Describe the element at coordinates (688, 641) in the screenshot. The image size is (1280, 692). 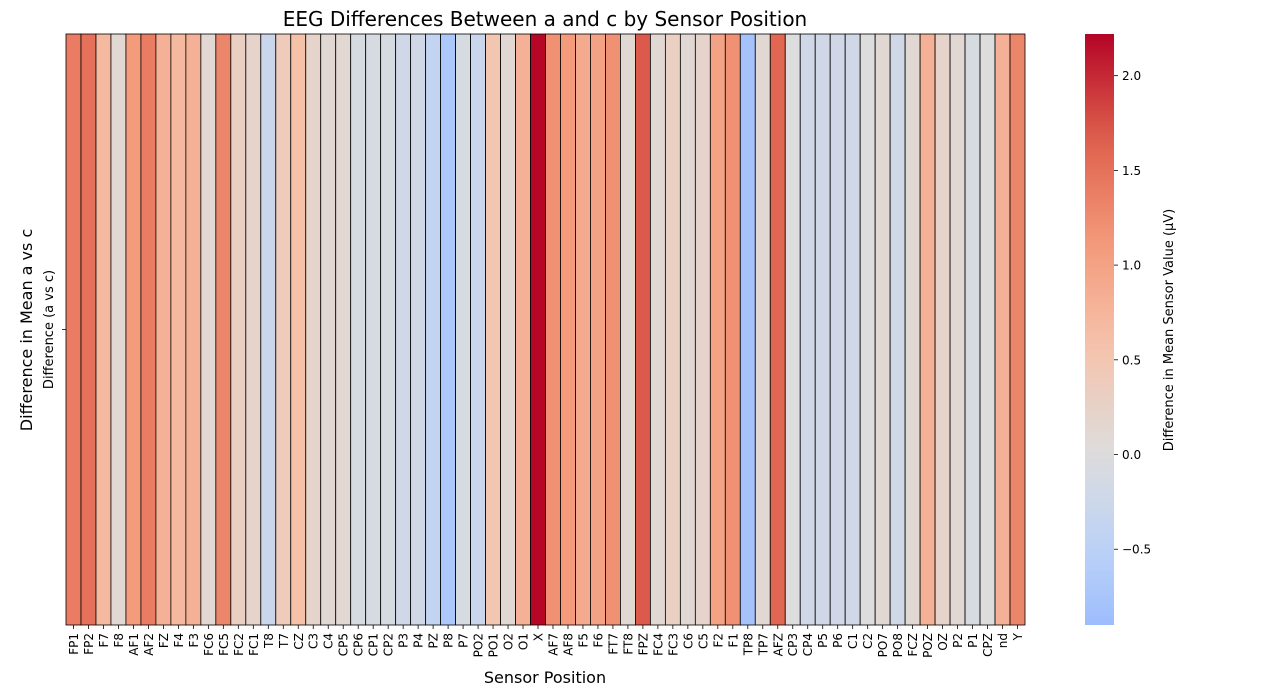
I see `x-tick-label: C6` at that location.